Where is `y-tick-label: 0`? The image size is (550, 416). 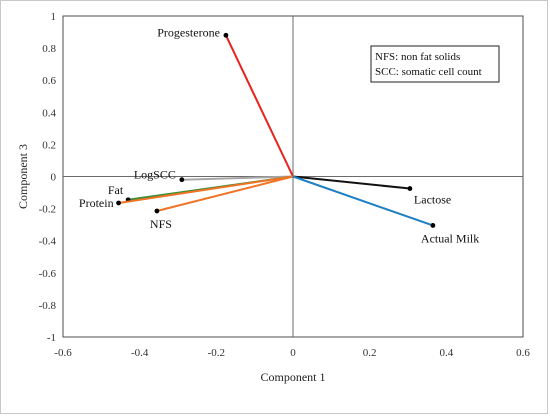 y-tick-label: 0 is located at coordinates (54, 178).